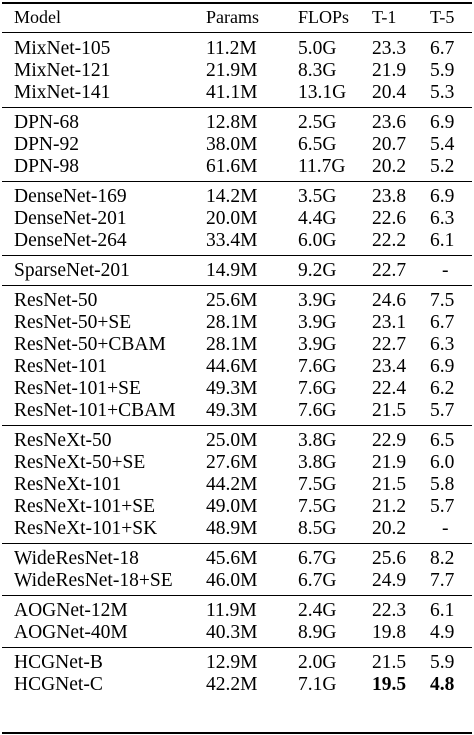 This screenshot has width=474, height=735. I want to click on table-row: DenseNet-169 14.2M 3.5G 23.8 6.9, so click(237, 197).